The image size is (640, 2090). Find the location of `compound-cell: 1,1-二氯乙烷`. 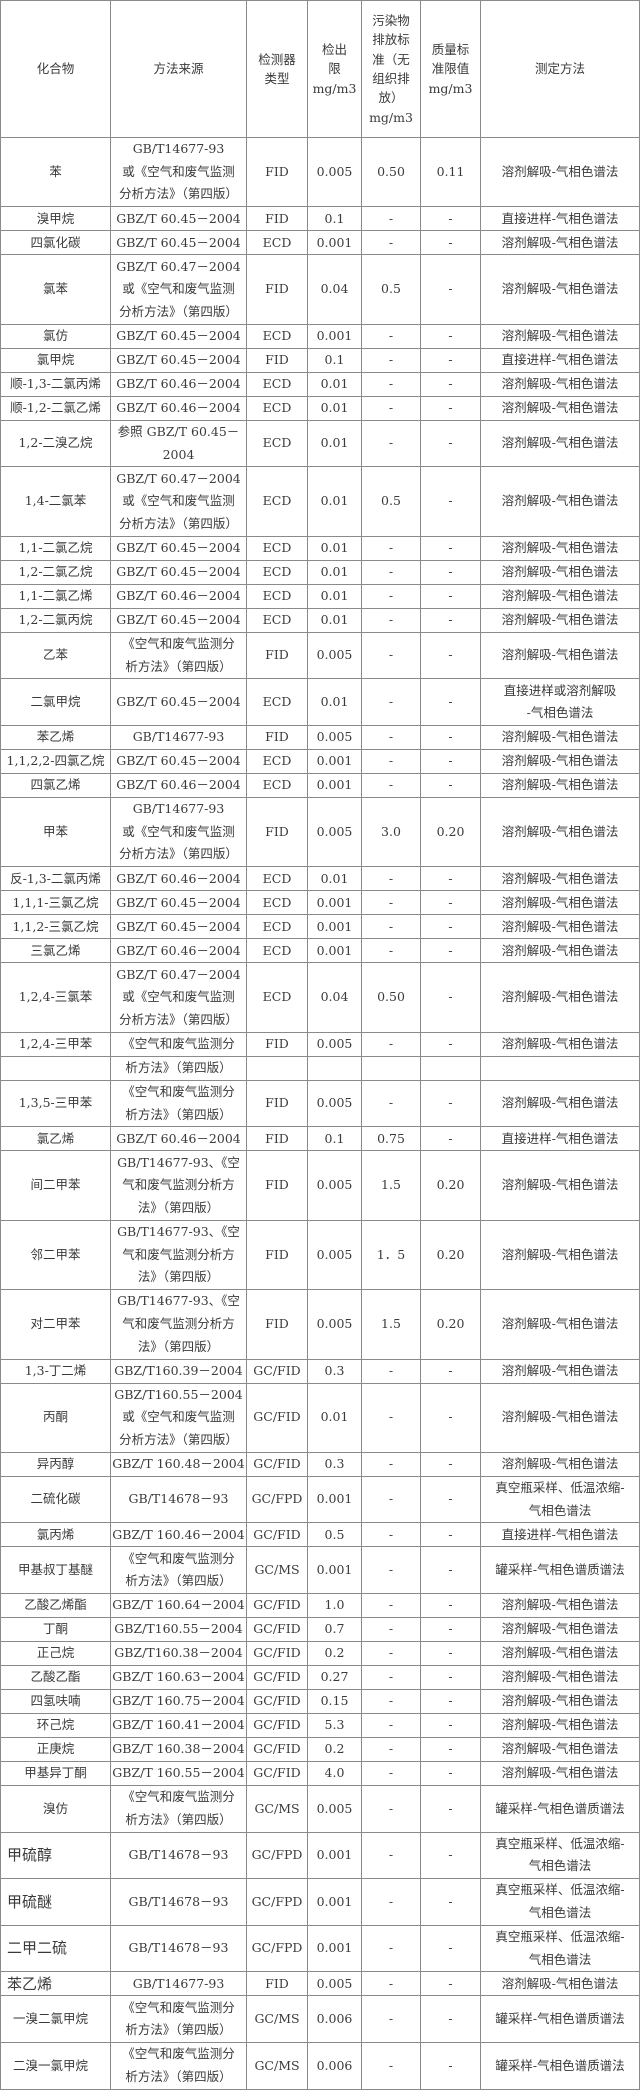

compound-cell: 1,1-二氯乙烷 is located at coordinates (55, 548).